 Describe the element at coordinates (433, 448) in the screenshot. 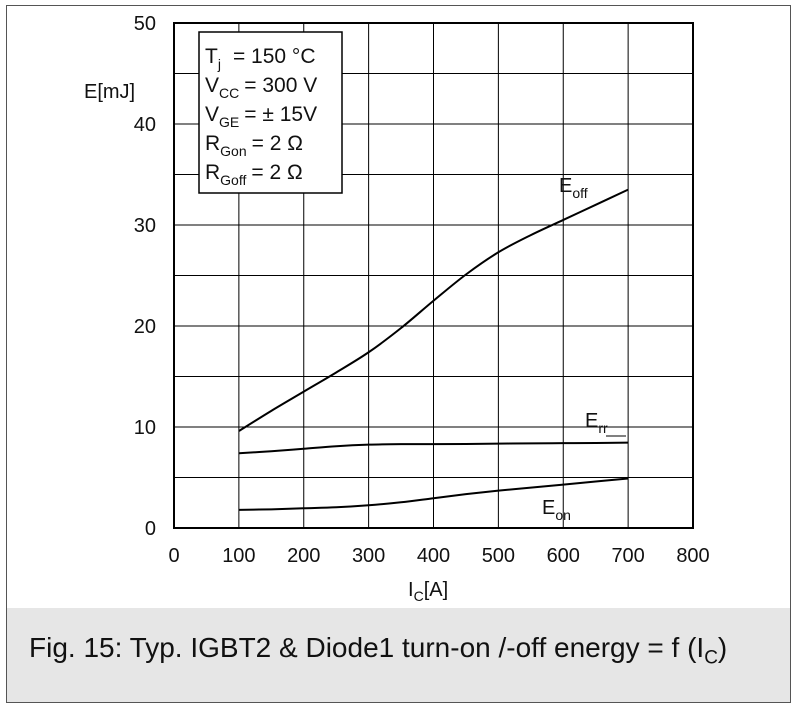

I see `curve-err` at that location.